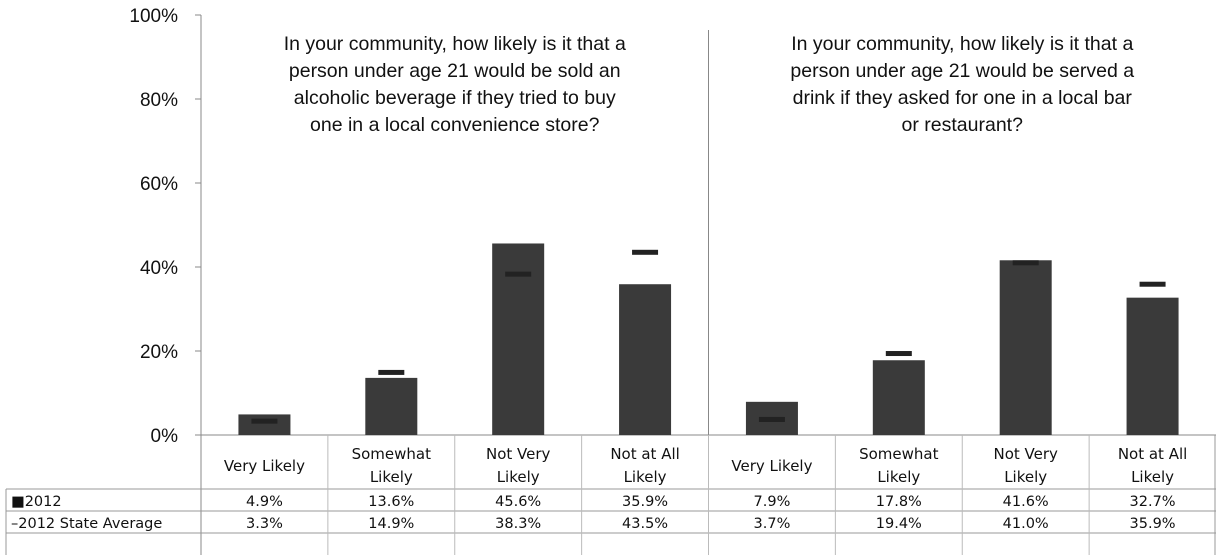 This screenshot has width=1216, height=555. What do you see at coordinates (159, 268) in the screenshot?
I see `y-tick-label: 40%` at bounding box center [159, 268].